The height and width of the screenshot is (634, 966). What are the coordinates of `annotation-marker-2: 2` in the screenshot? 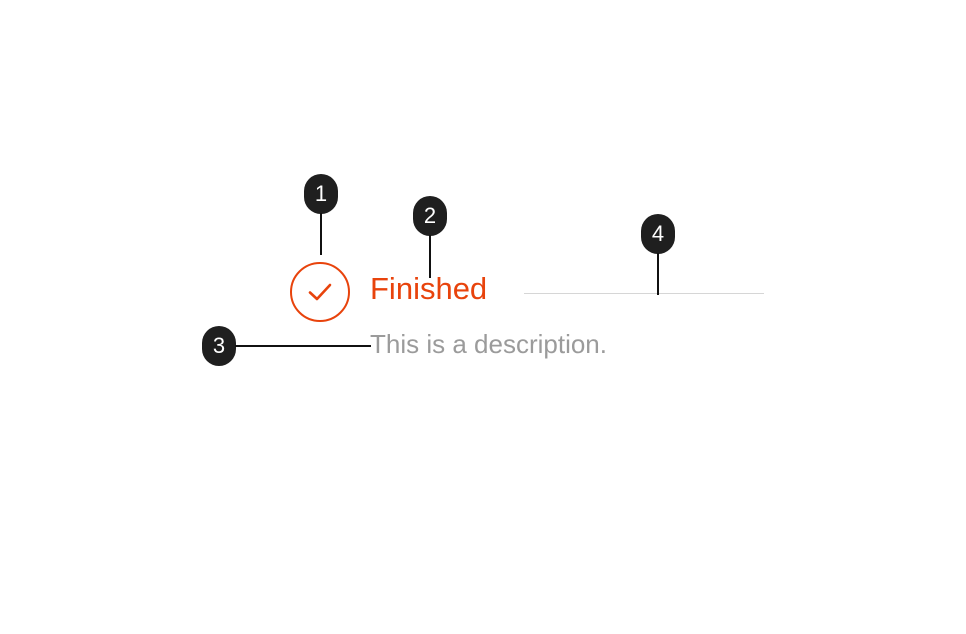 It's located at (430, 216).